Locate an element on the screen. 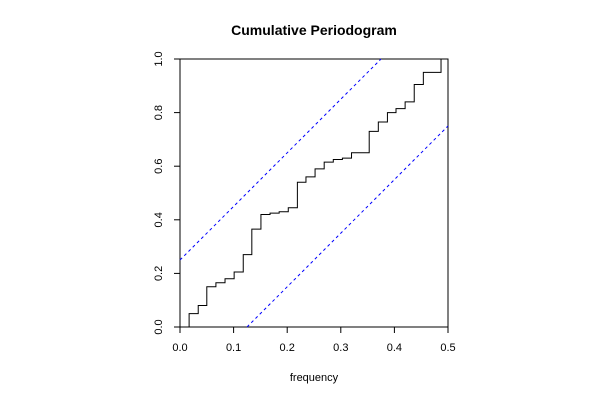  y-tick-label: 0.8 is located at coordinates (159, 112).